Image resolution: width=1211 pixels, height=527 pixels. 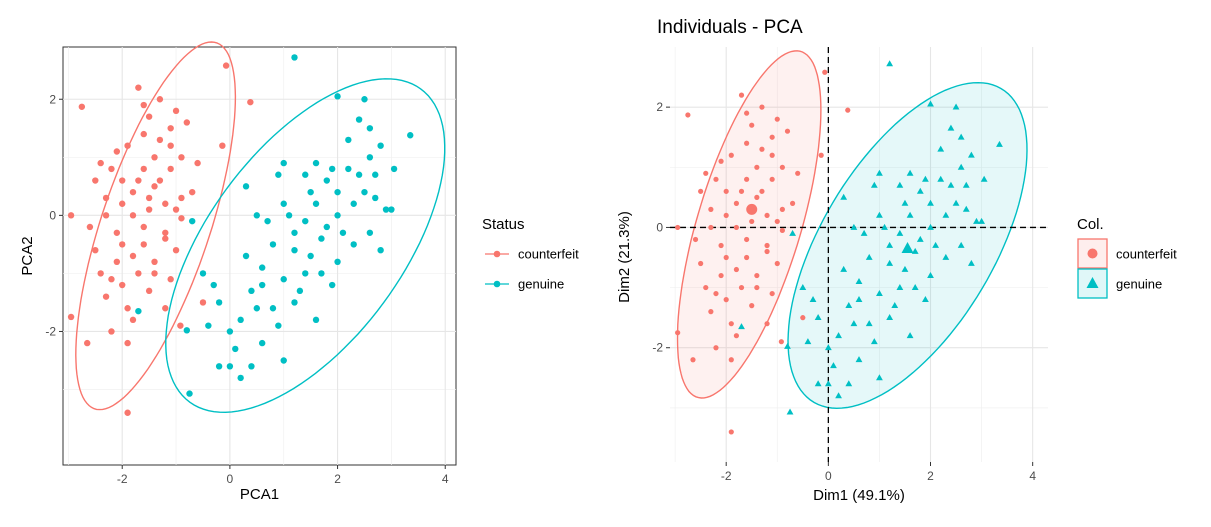 I want to click on mean-point-counterfeit, so click(x=752, y=209).